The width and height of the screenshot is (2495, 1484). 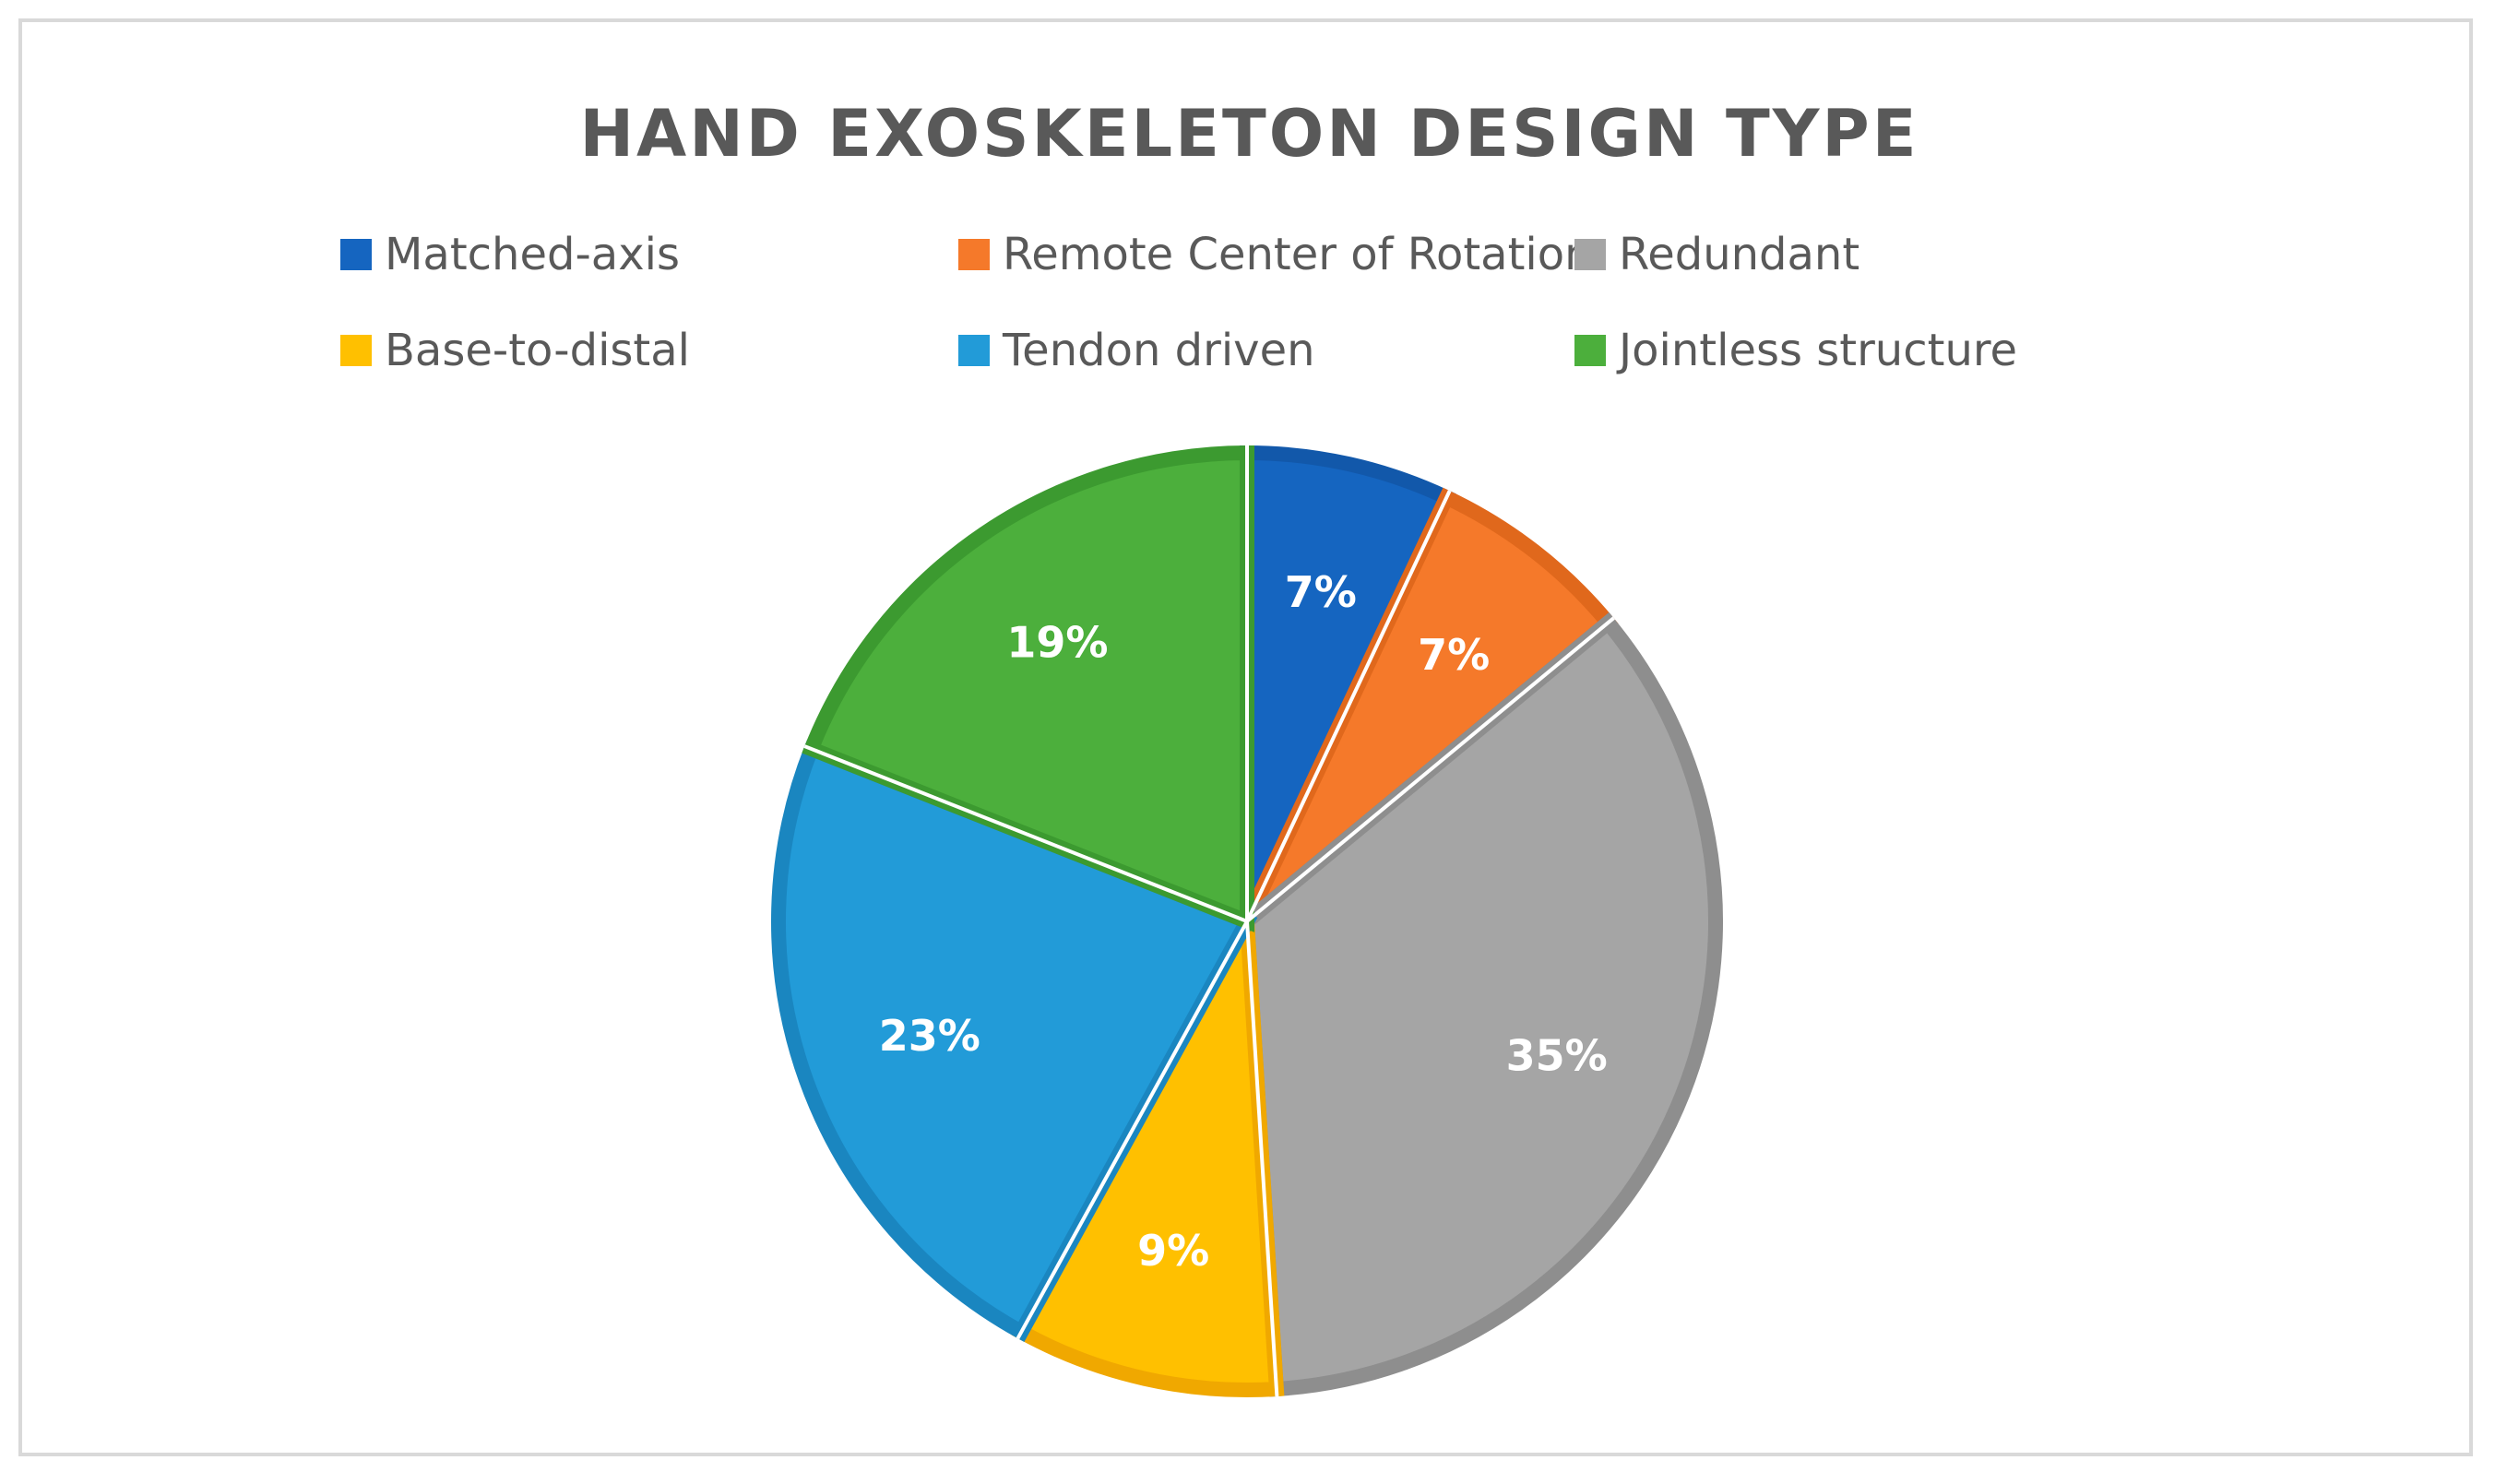 I want to click on legend-item-remote-center-of-rotation: Remote Center of Rotation, so click(x=1275, y=255).